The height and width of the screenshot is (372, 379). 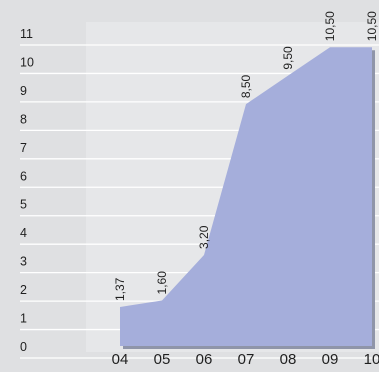 What do you see at coordinates (23, 319) in the screenshot?
I see `y-tick-label-1: 1` at bounding box center [23, 319].